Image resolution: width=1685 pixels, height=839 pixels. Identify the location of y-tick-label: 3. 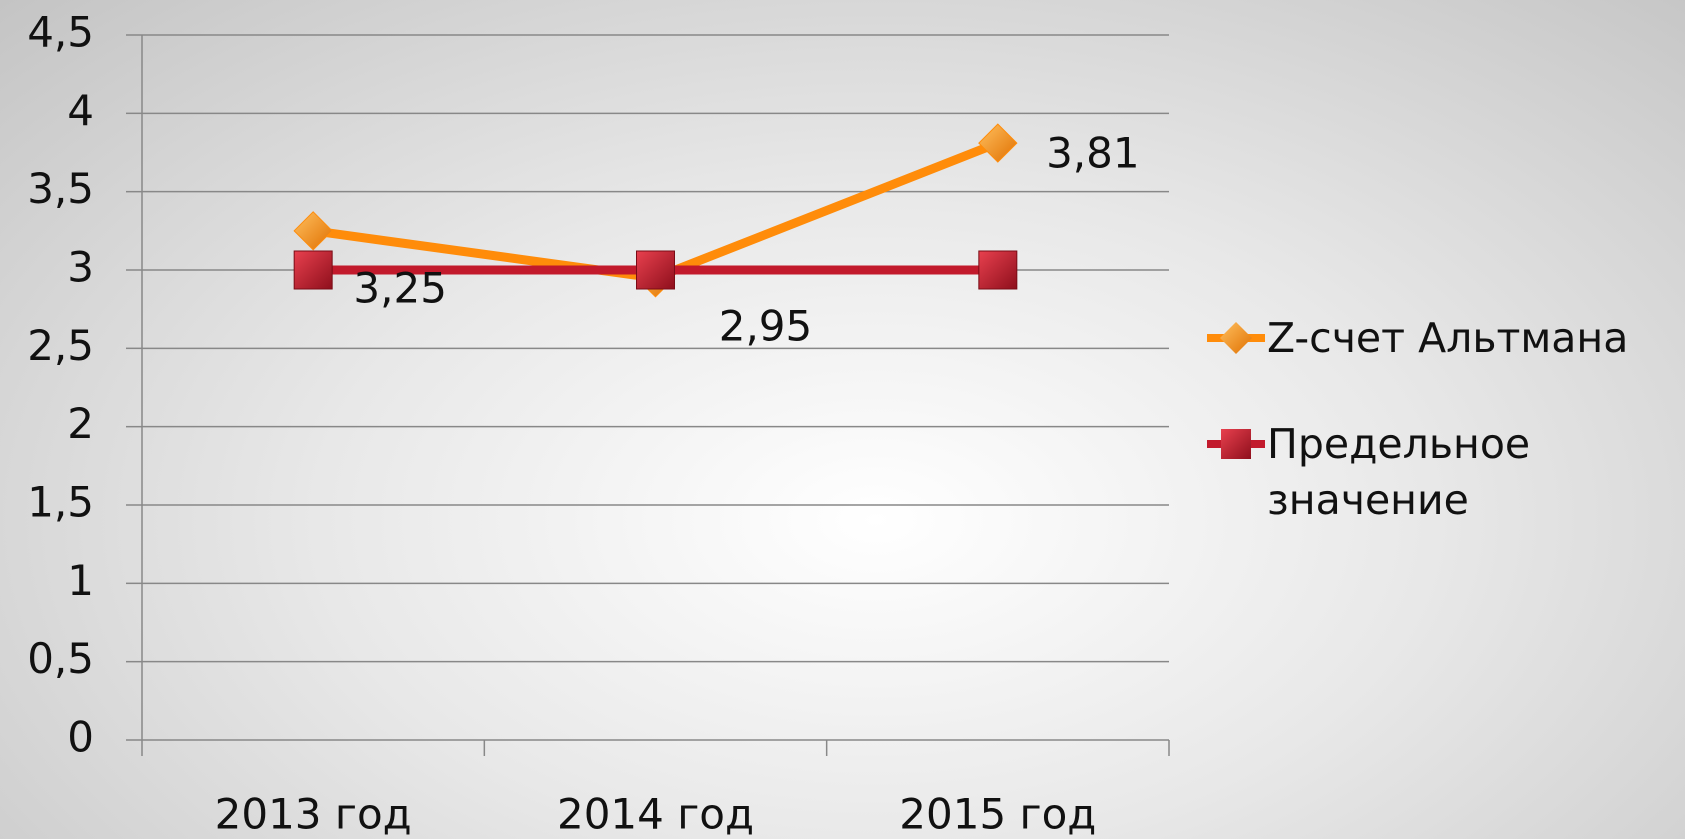
(80, 267).